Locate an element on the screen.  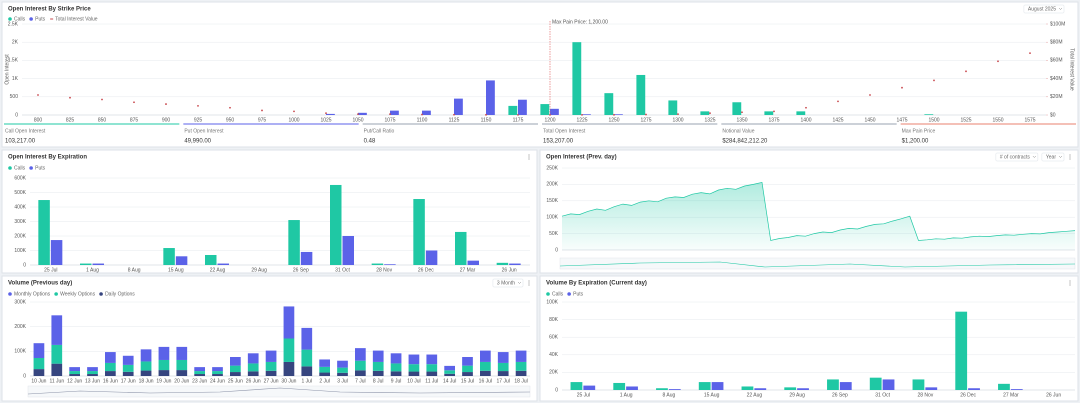
panel-title: Volume (Previous day) is located at coordinates (40, 284).